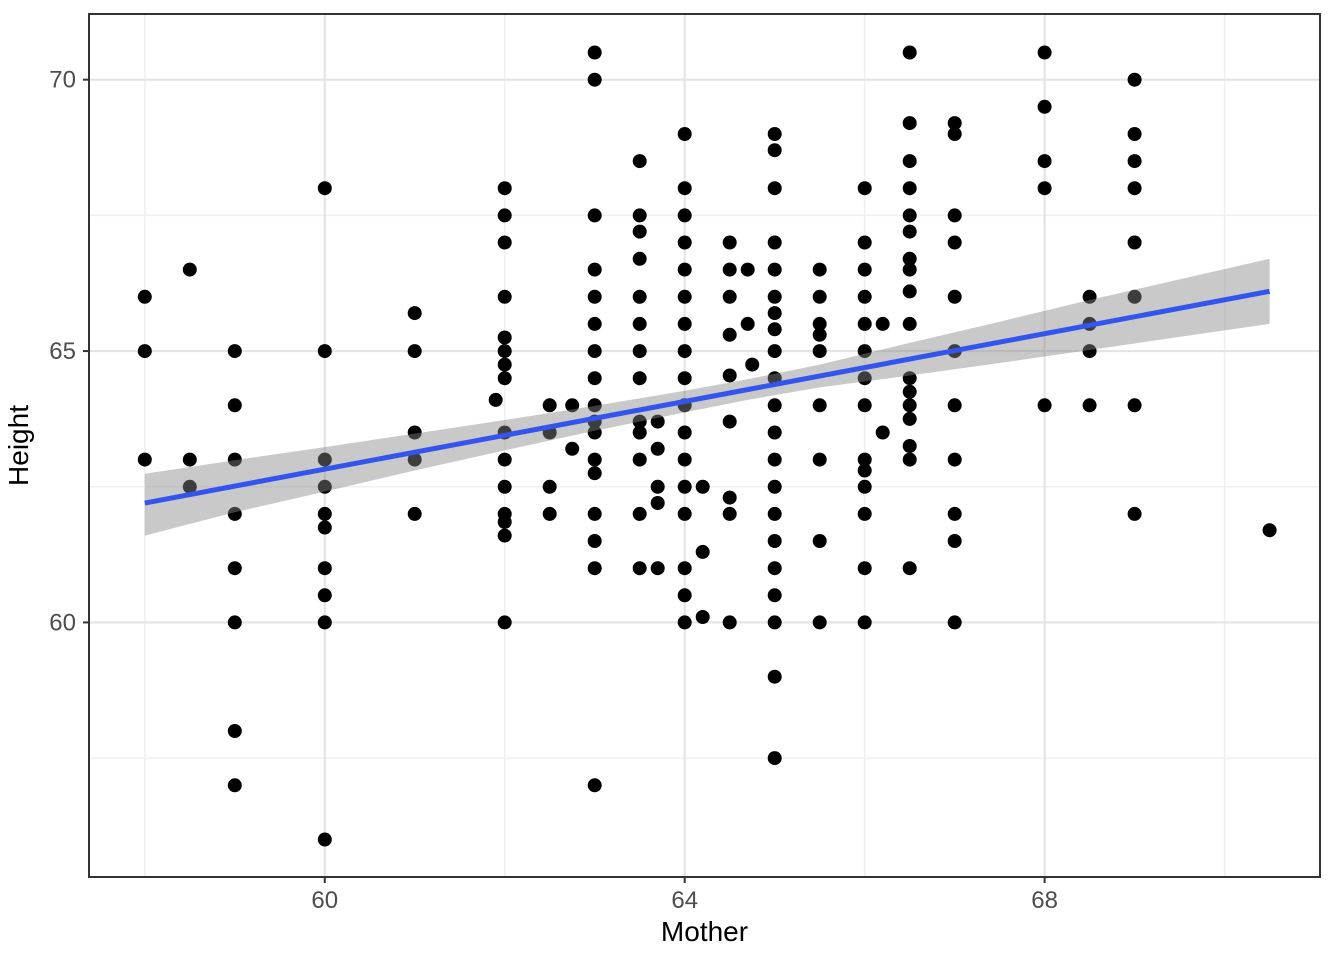  Describe the element at coordinates (1044, 900) in the screenshot. I see `x-tick-label: 68` at that location.